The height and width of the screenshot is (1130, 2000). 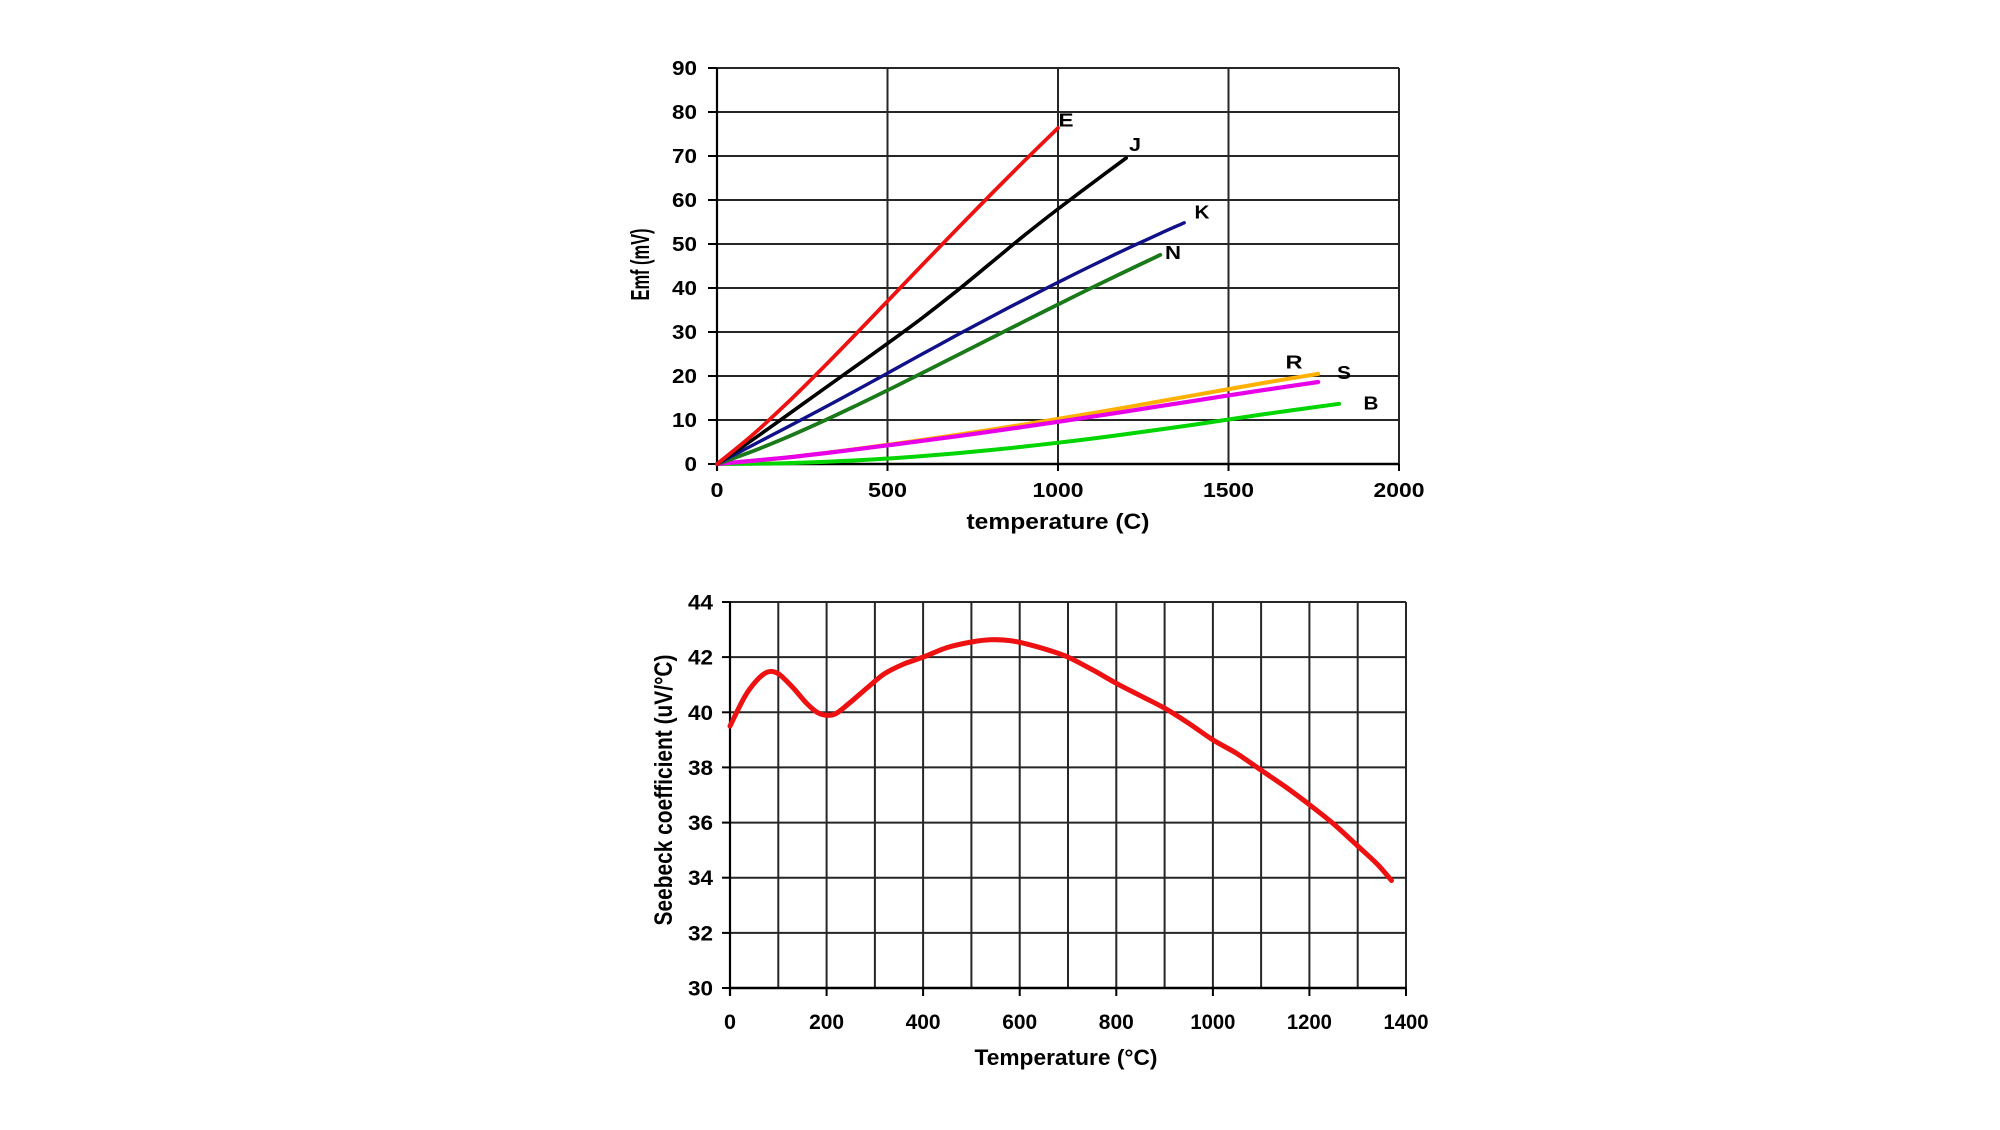 I want to click on svg-text: 1400, so click(x=1406, y=1022).